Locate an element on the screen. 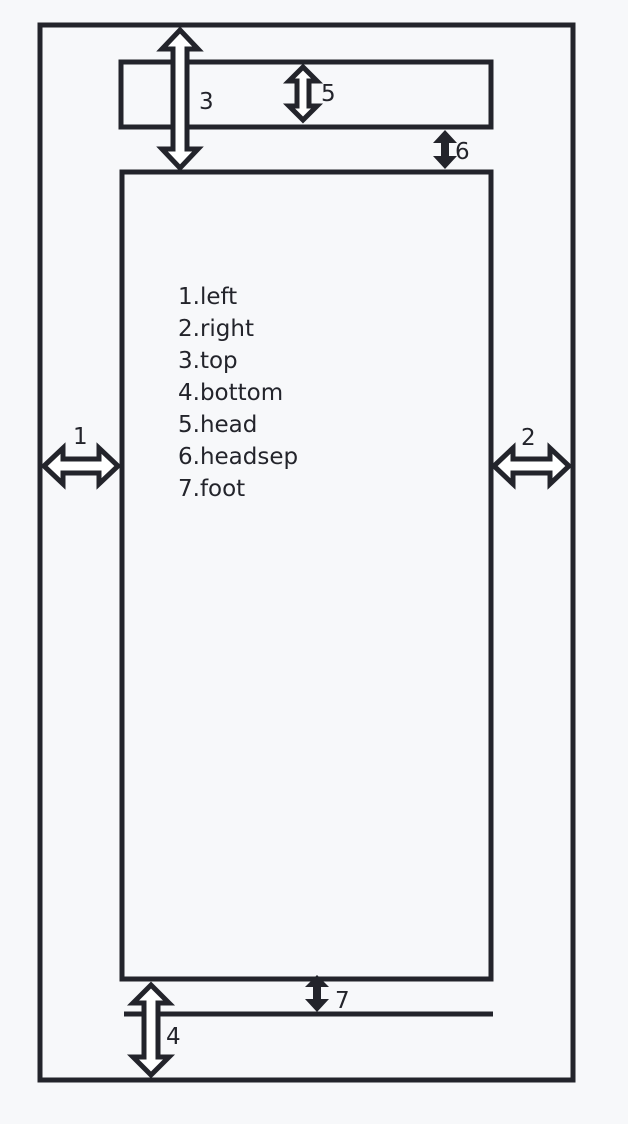 This screenshot has height=1124, width=628. legend-item-right: 2.right is located at coordinates (216, 329).